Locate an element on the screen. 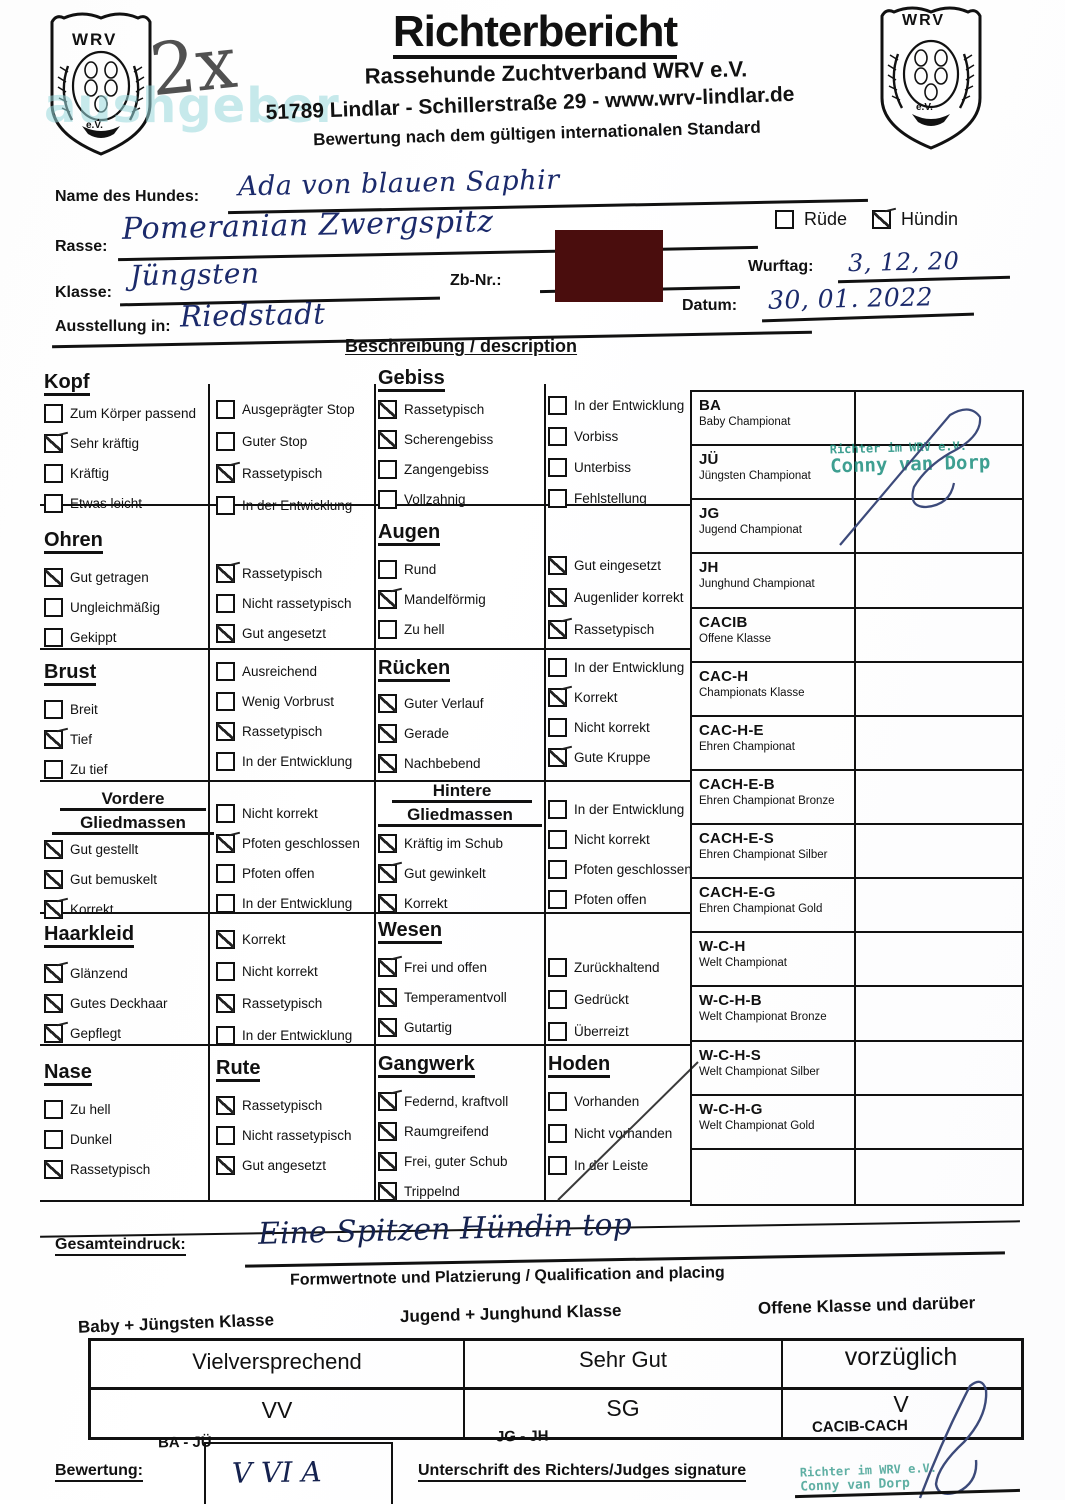 This screenshot has width=1065, height=1504. checkbox-gekippt is located at coordinates (53, 637).